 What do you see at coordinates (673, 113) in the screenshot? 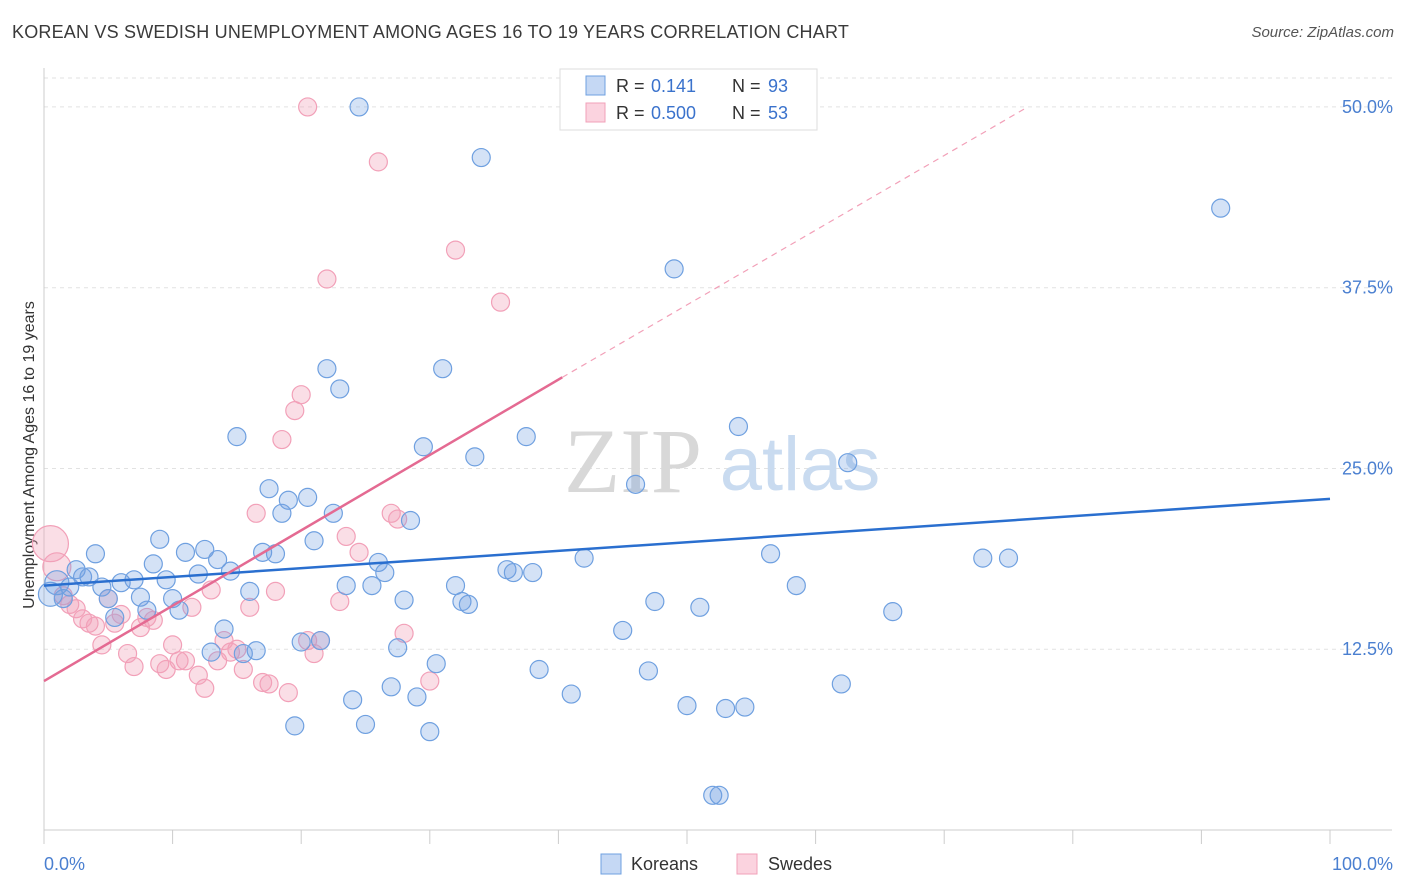
I see `swedes-r-value: 0.500` at bounding box center [673, 113].